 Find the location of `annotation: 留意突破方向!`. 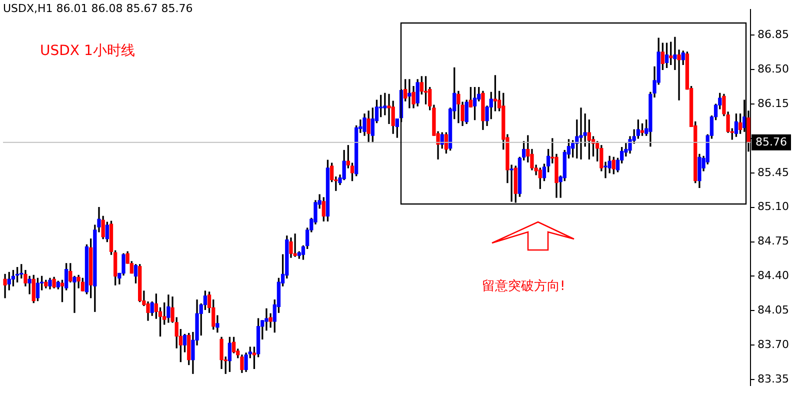

annotation: 留意突破方向! is located at coordinates (524, 286).